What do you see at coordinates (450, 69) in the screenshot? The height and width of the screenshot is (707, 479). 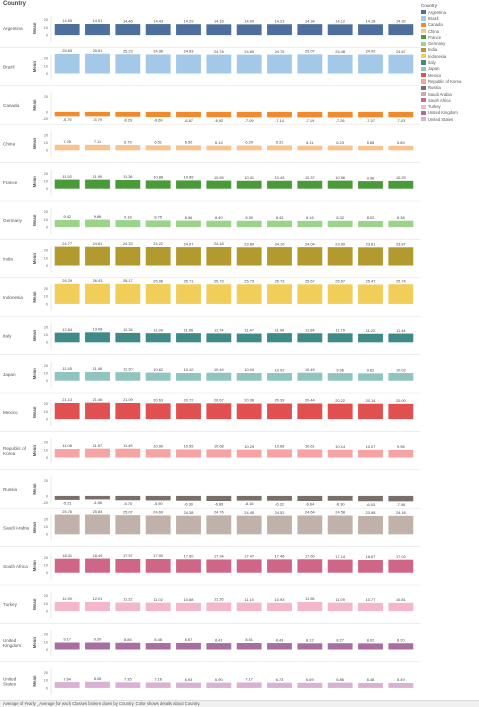 I see `legend-item: Japan` at bounding box center [450, 69].